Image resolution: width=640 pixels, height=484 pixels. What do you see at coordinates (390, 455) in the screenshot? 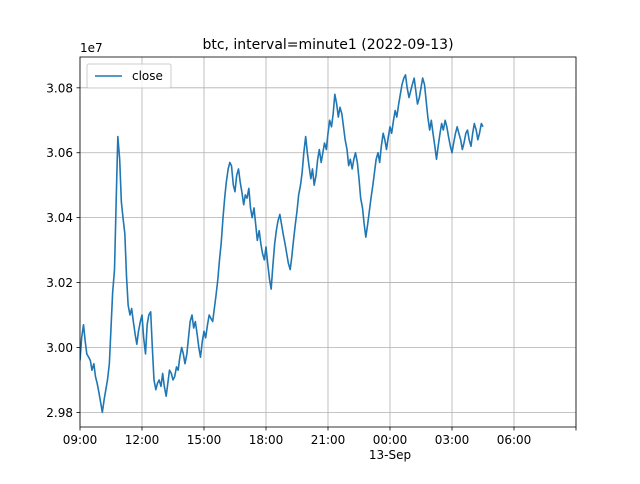
I see `x-tick-sublabel: 13-Sep` at bounding box center [390, 455].